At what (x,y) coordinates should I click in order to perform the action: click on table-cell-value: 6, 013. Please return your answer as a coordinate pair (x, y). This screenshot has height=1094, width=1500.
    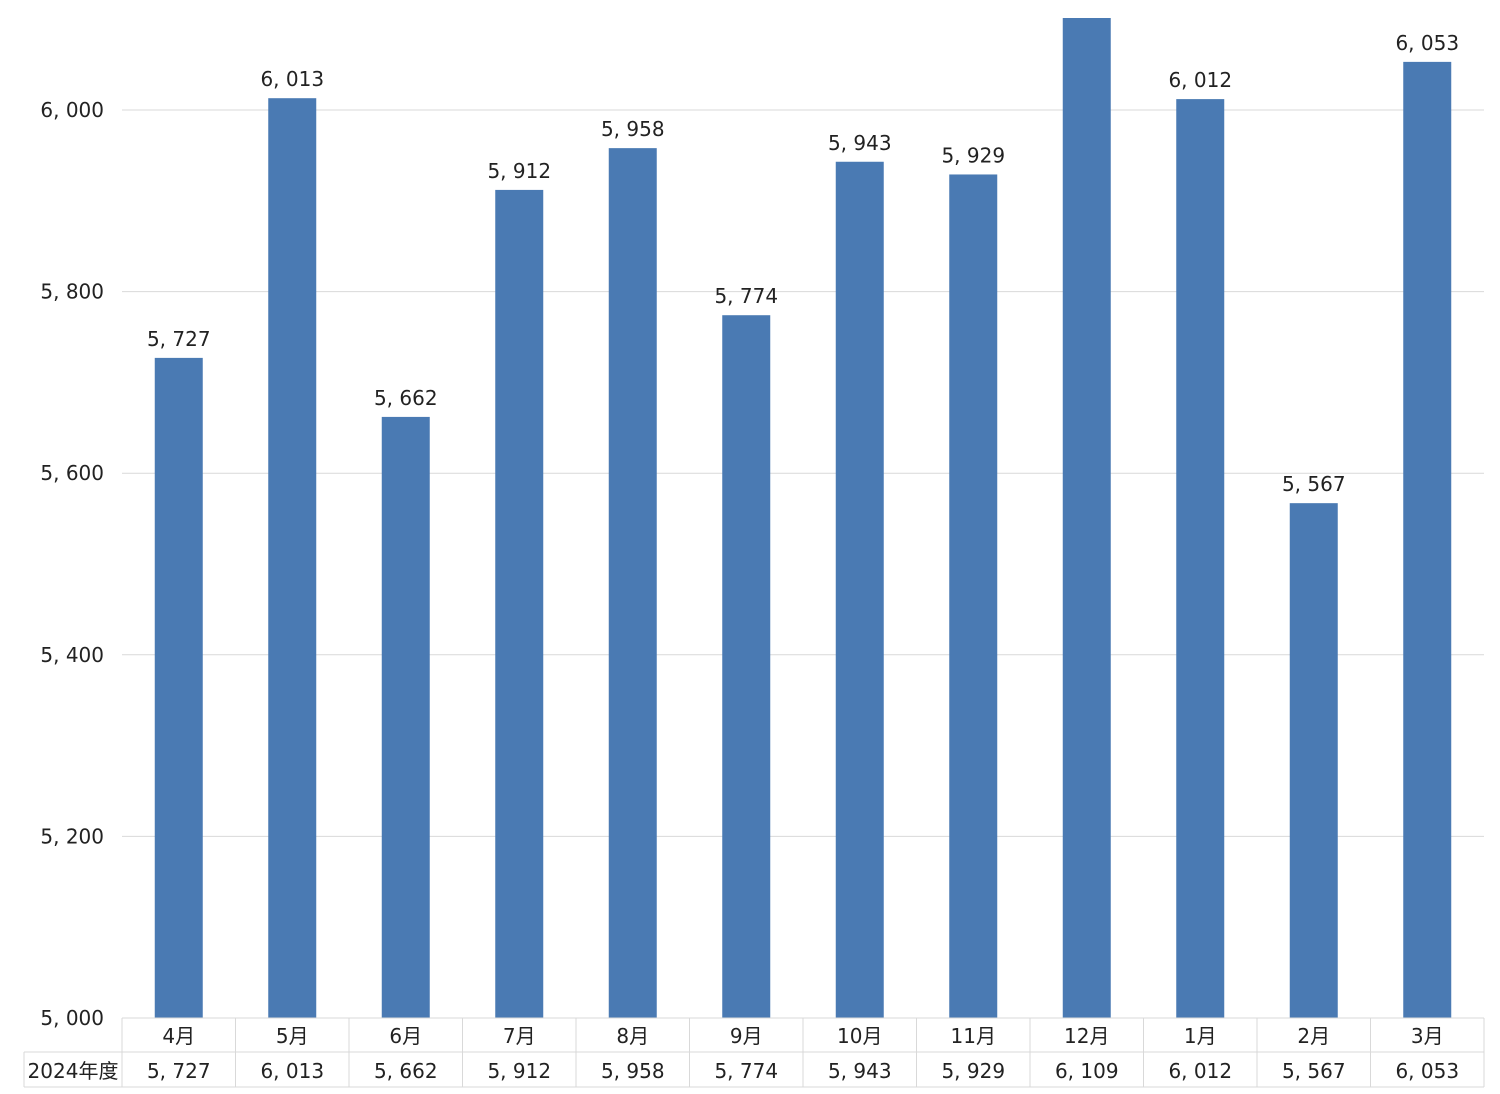
    Looking at the image, I should click on (292, 1071).